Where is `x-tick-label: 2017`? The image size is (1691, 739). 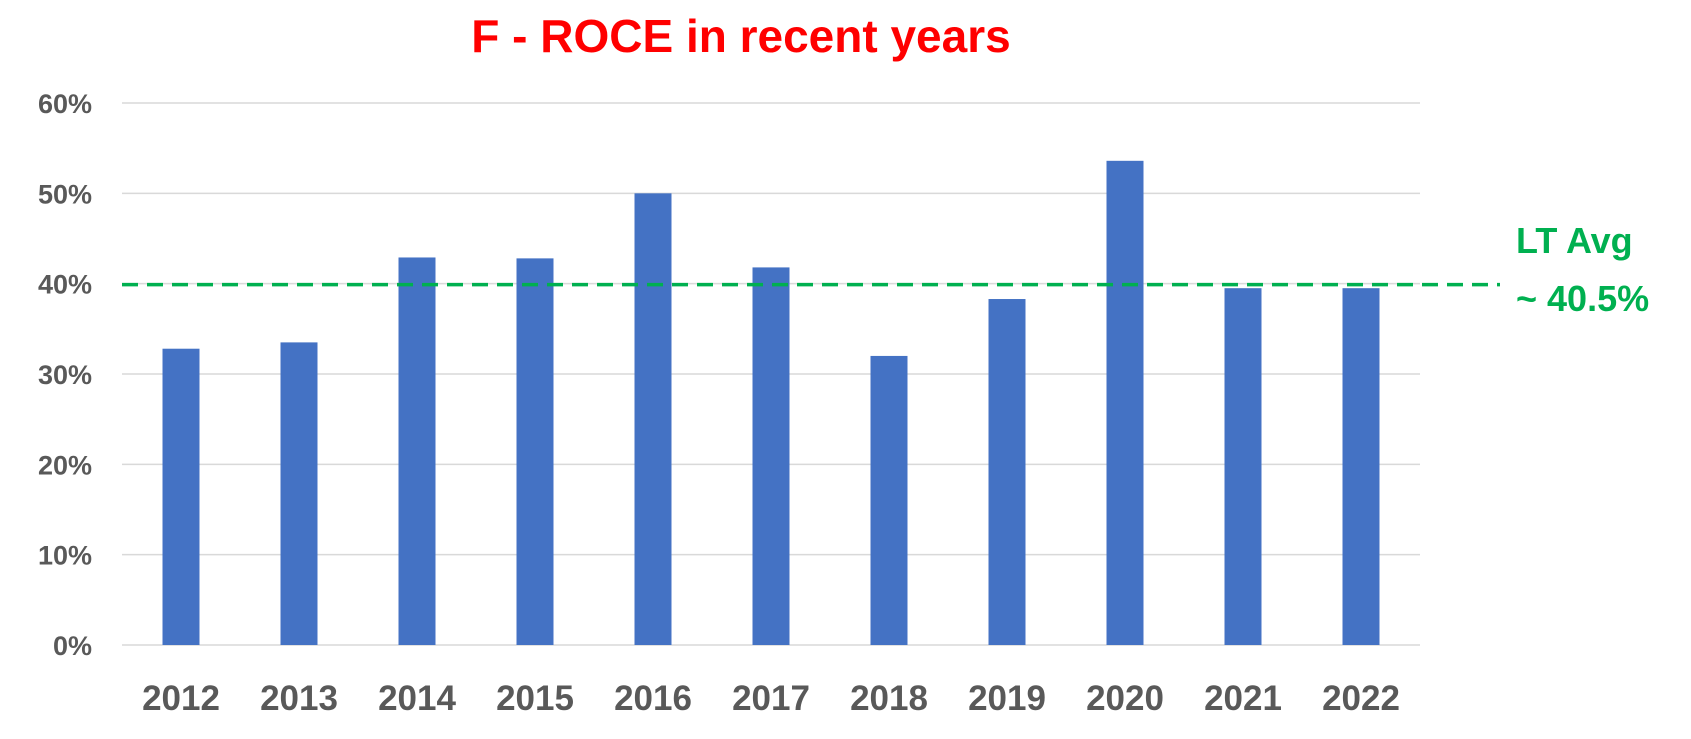 x-tick-label: 2017 is located at coordinates (771, 698).